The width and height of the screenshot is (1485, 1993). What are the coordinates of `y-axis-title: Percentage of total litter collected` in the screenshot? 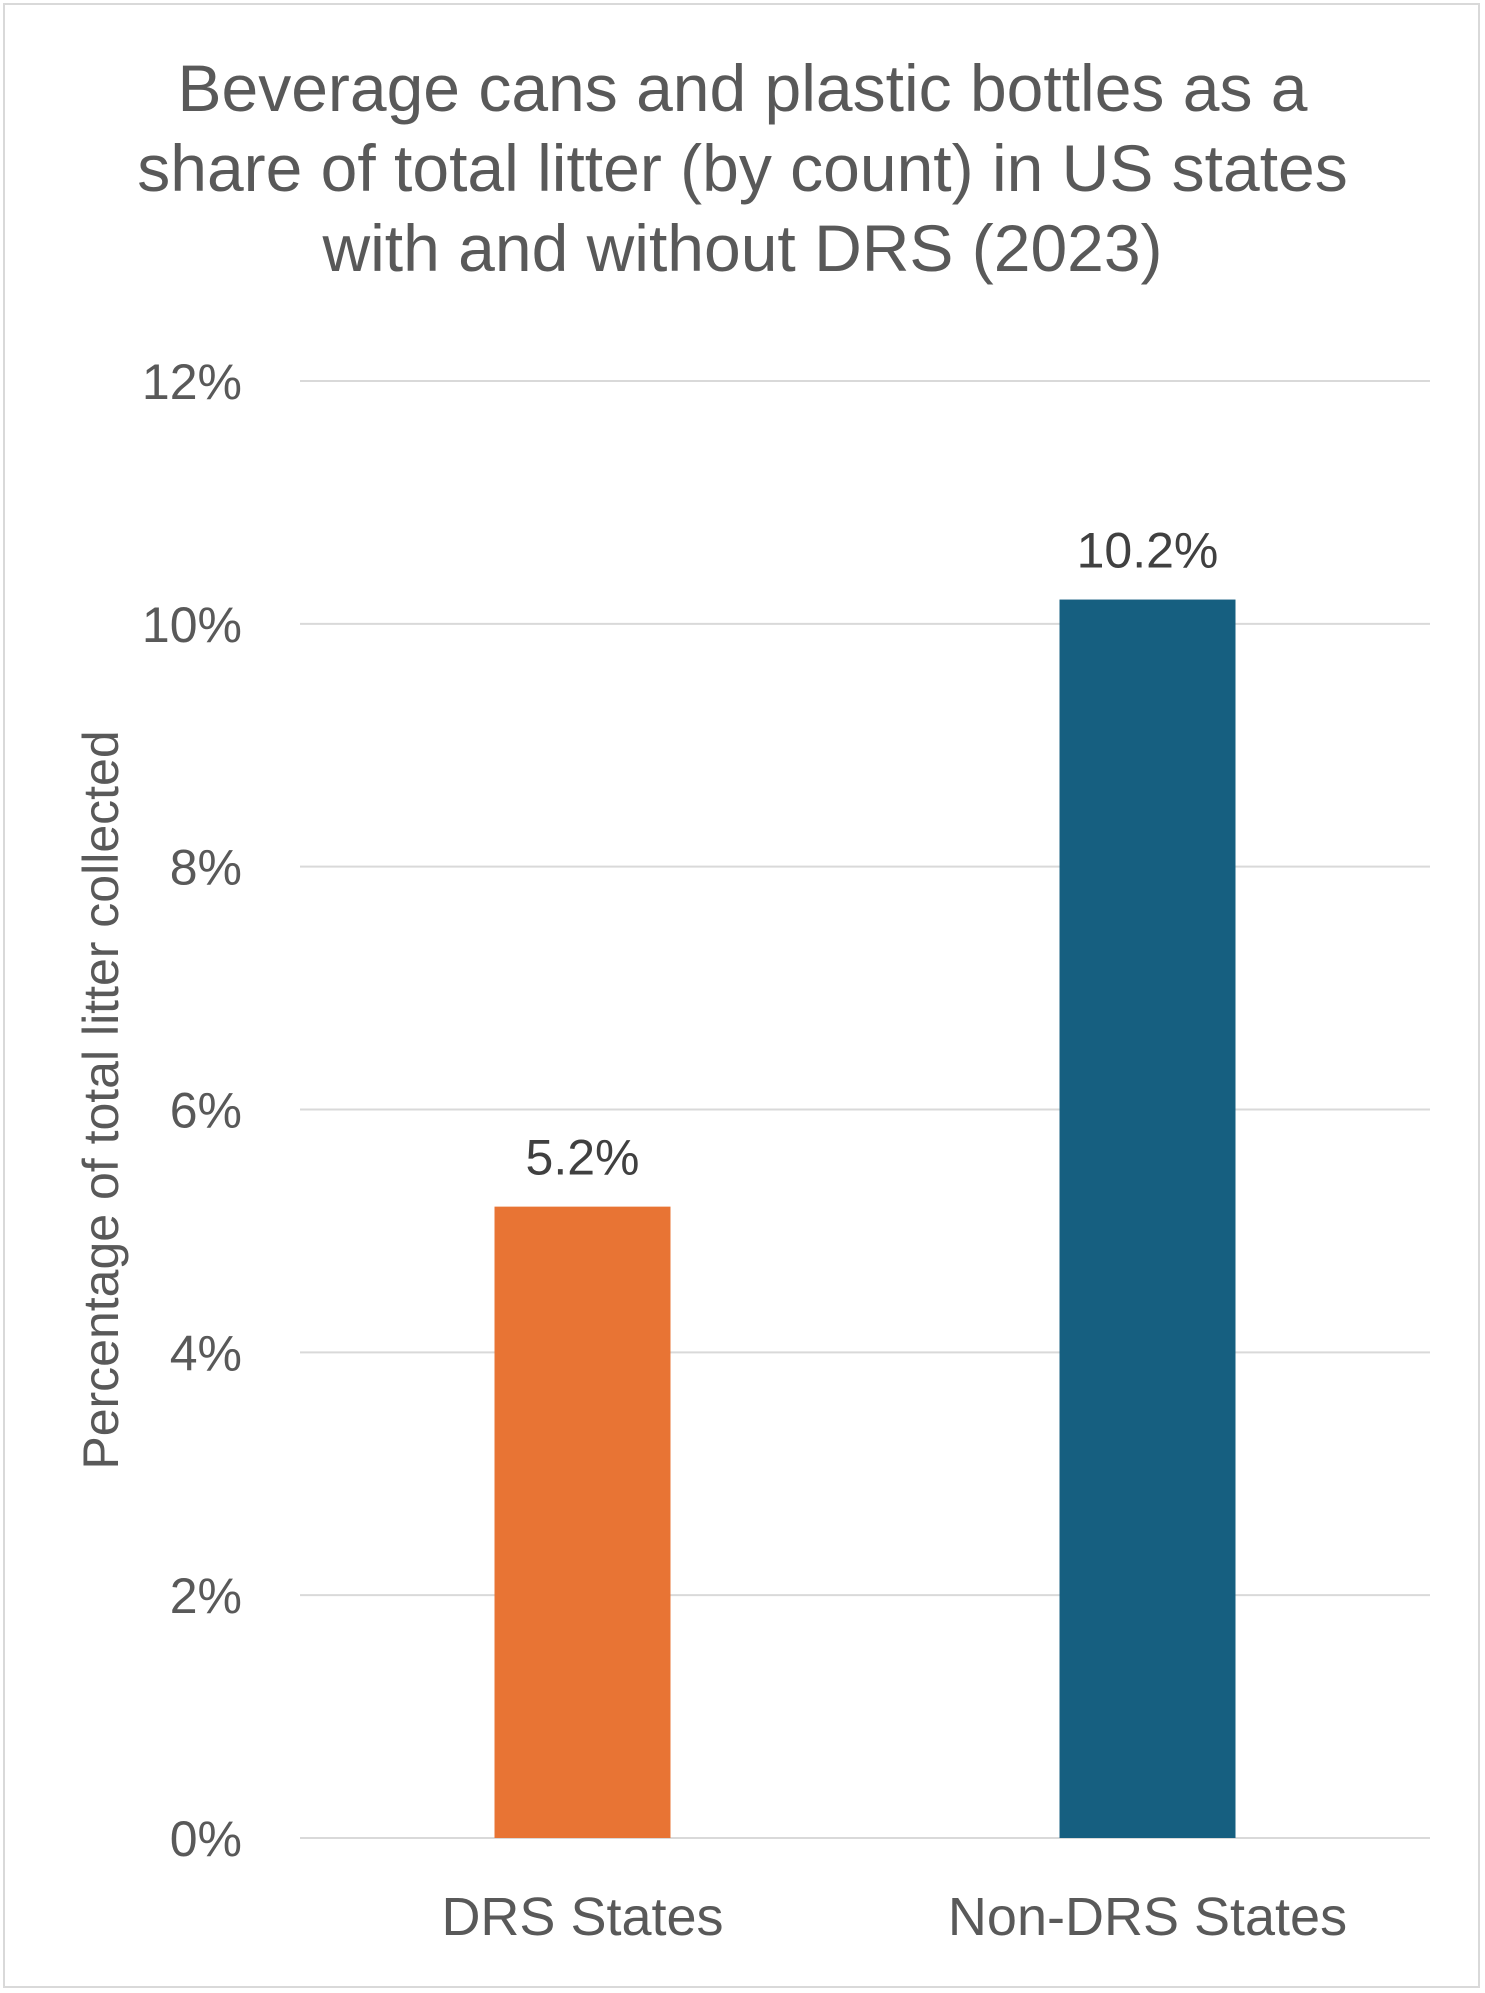 It's located at (101, 1099).